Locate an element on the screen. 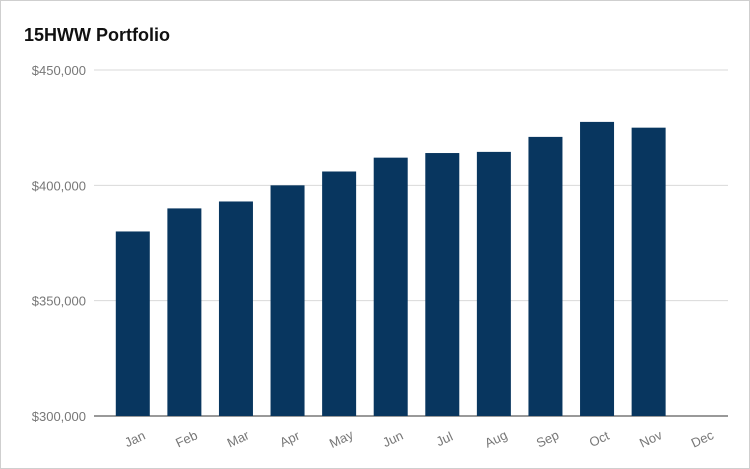  bar-apr is located at coordinates (287, 300).